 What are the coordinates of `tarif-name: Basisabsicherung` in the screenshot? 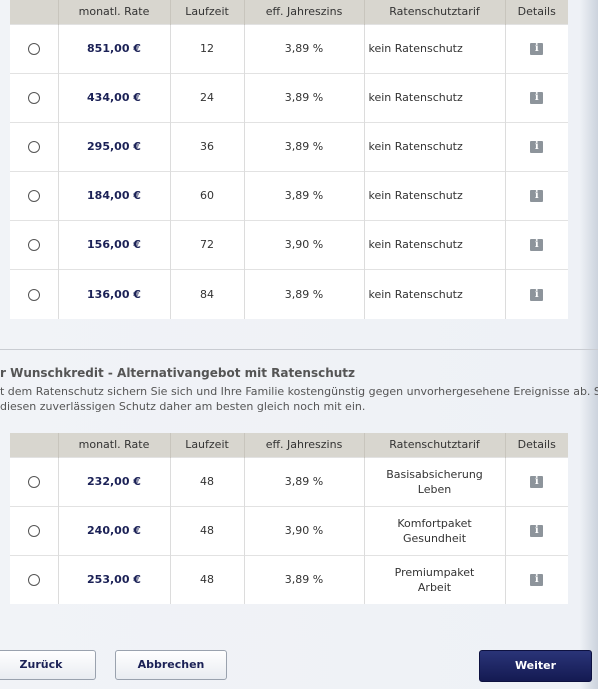 It's located at (434, 474).